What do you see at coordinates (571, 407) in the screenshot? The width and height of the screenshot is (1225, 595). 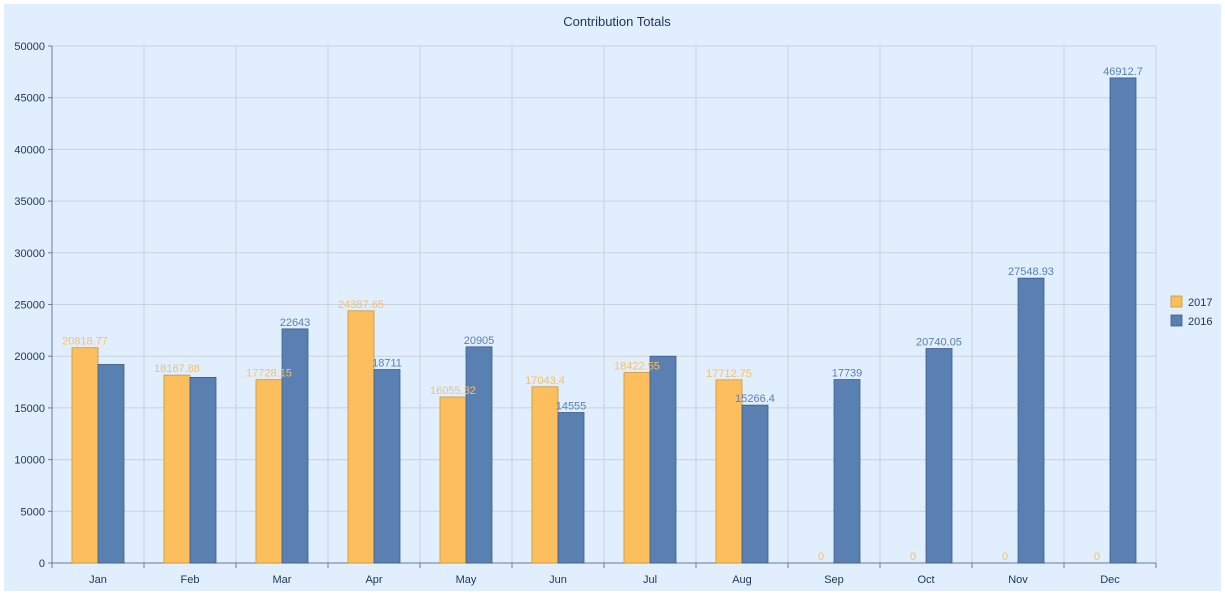 I see `data-label: 14555` at bounding box center [571, 407].